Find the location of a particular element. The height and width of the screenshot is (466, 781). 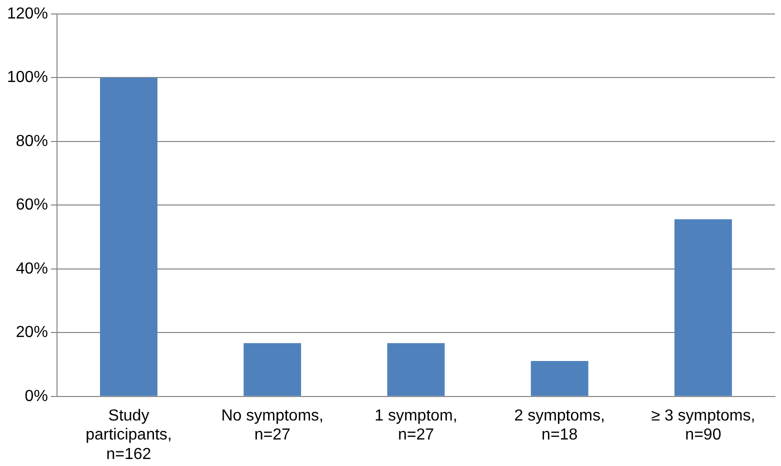

x-tick-label: 2 symptoms, n=18 is located at coordinates (559, 425).